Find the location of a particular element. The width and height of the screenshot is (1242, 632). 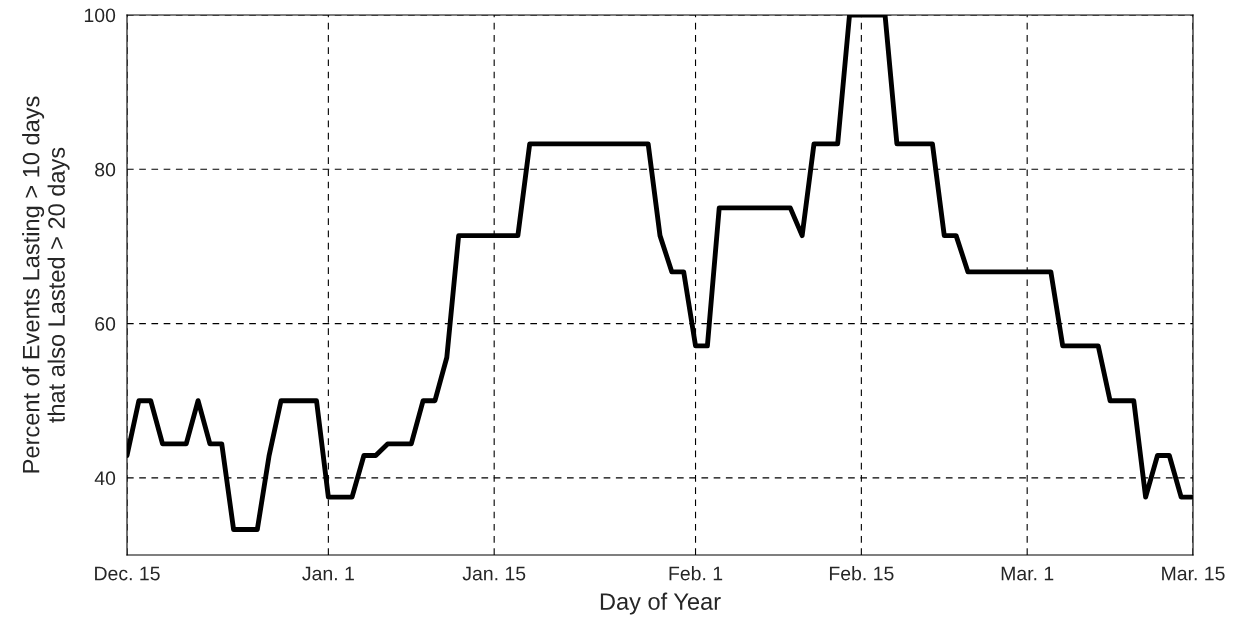

y-tick-label: 100 is located at coordinates (100, 15).